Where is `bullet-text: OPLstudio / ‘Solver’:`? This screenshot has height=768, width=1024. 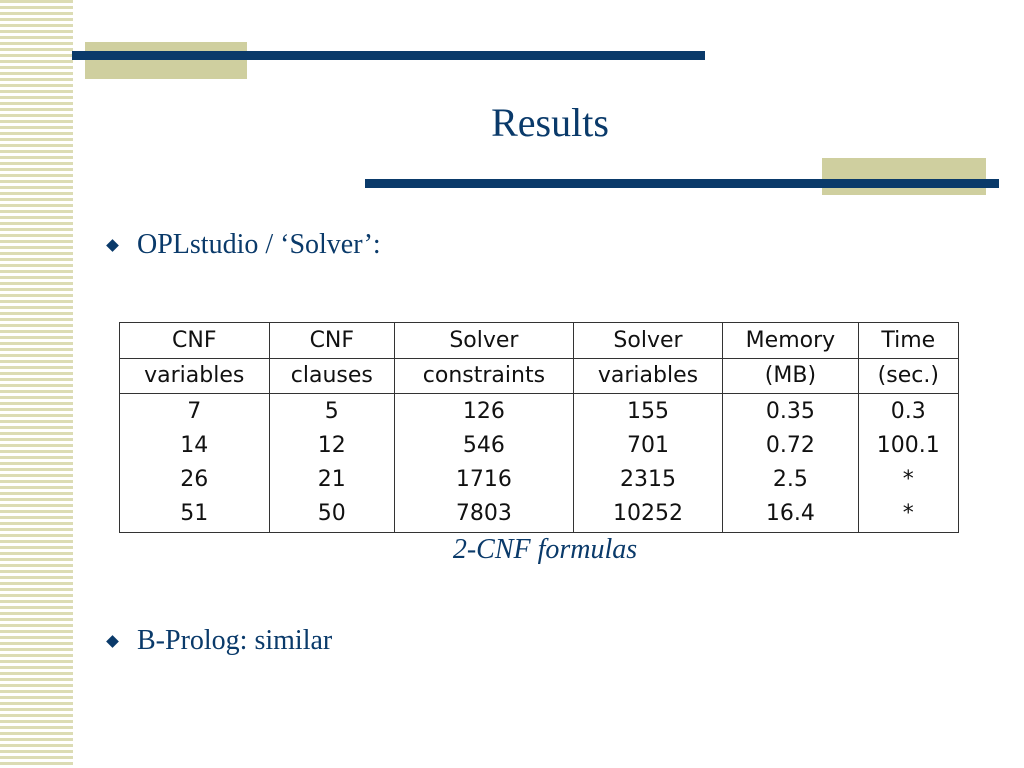 bullet-text: OPLstudio / ‘Solver’: is located at coordinates (259, 244).